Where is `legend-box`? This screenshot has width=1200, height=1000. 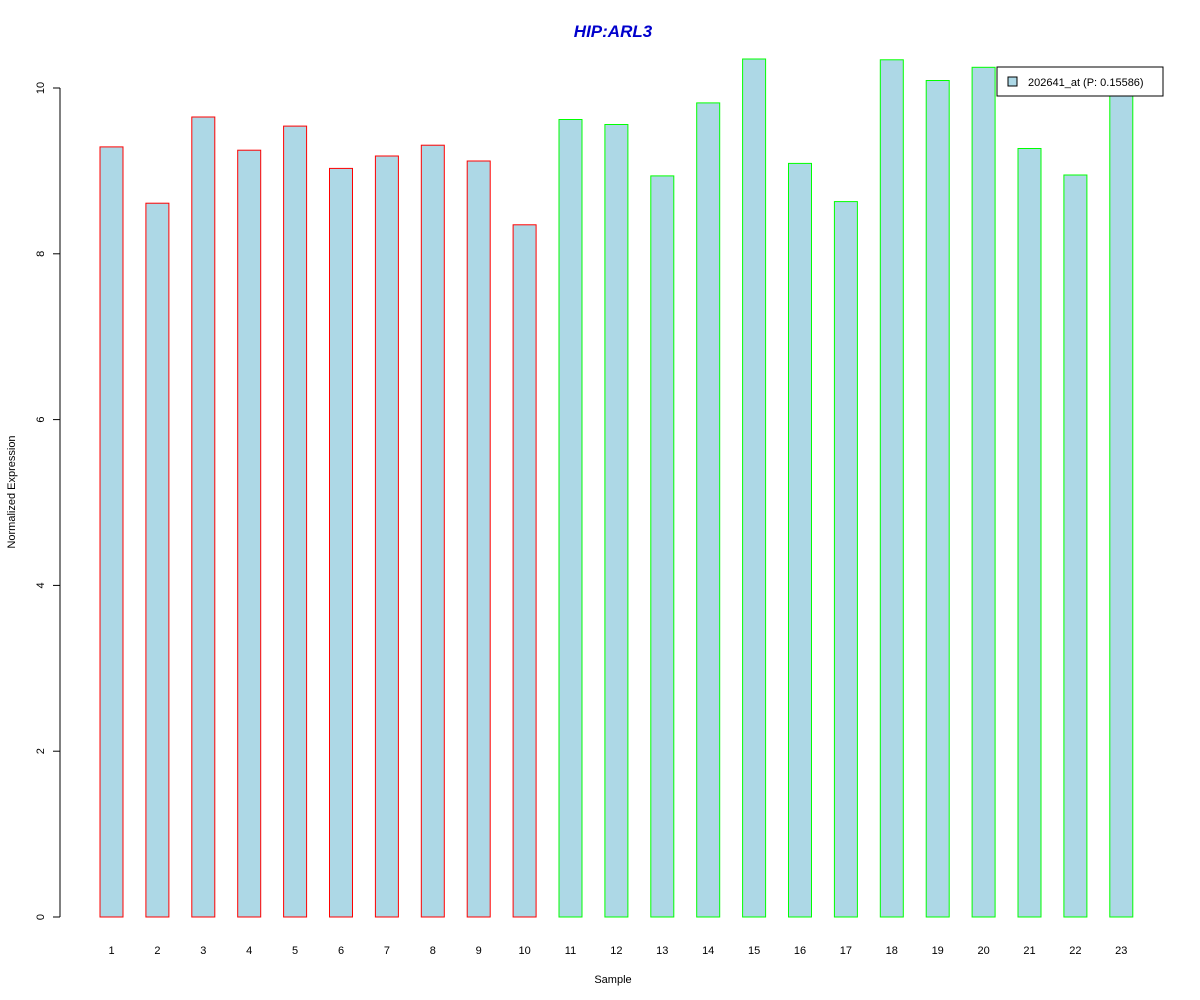
legend-box is located at coordinates (1080, 81).